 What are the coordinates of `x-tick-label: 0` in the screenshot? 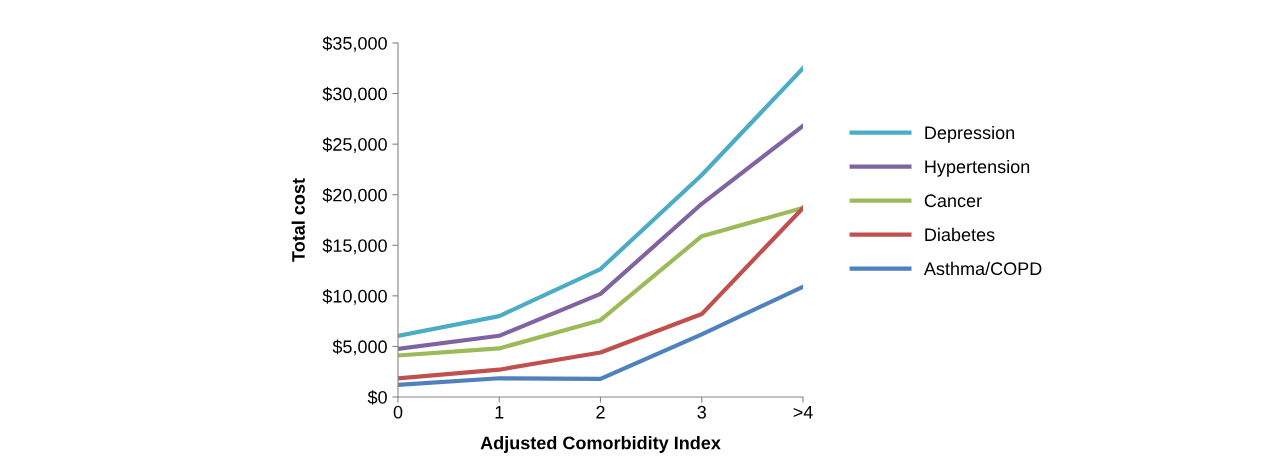 It's located at (398, 412).